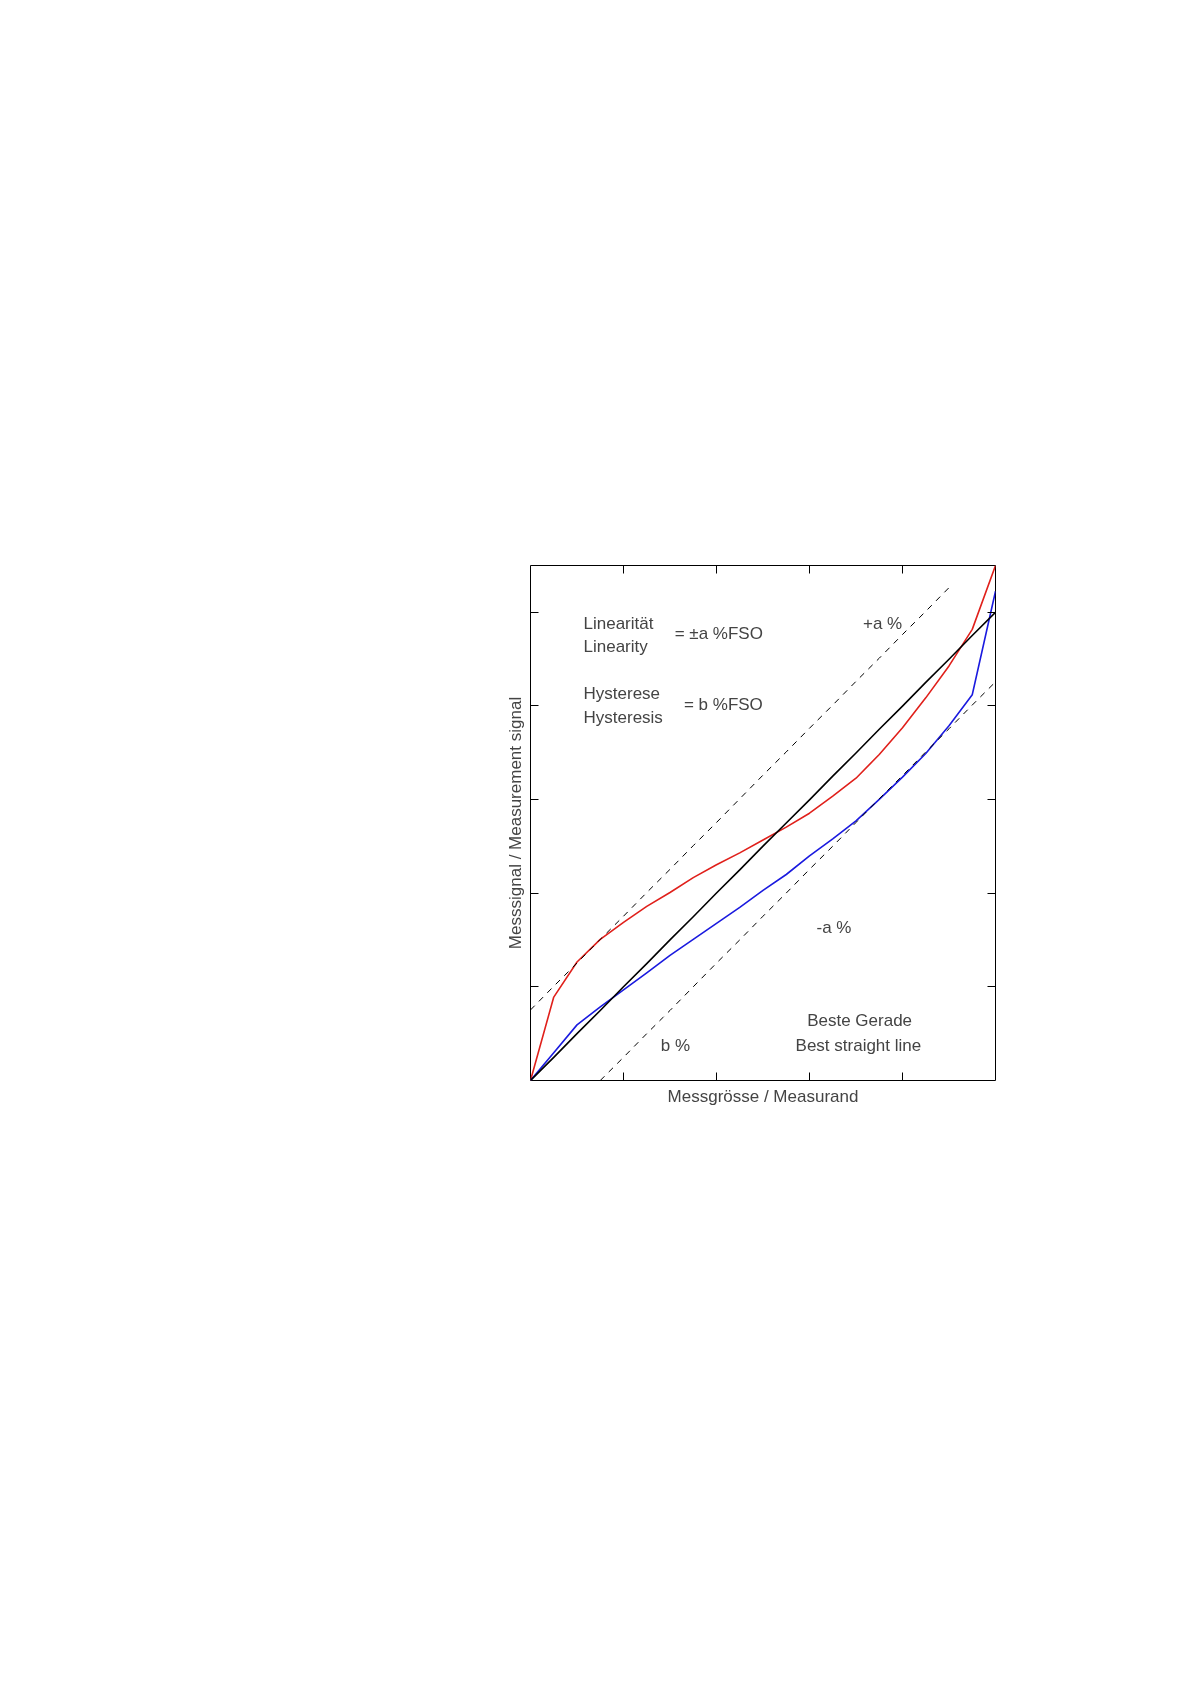  Describe the element at coordinates (616, 647) in the screenshot. I see `annotation: Linearity` at that location.